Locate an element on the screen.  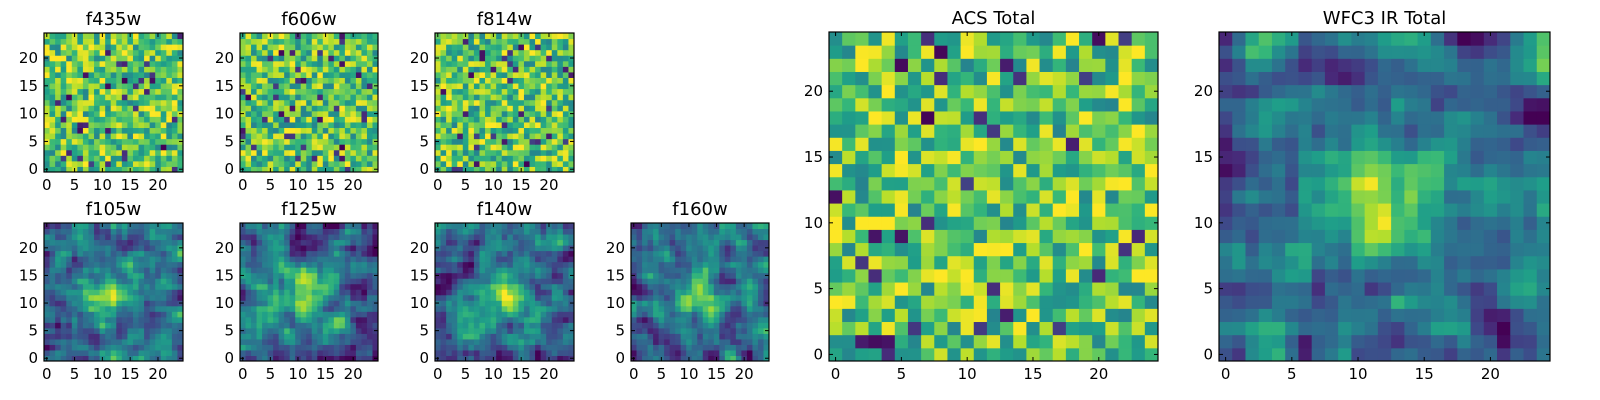
axes-frame is located at coordinates (309, 292).